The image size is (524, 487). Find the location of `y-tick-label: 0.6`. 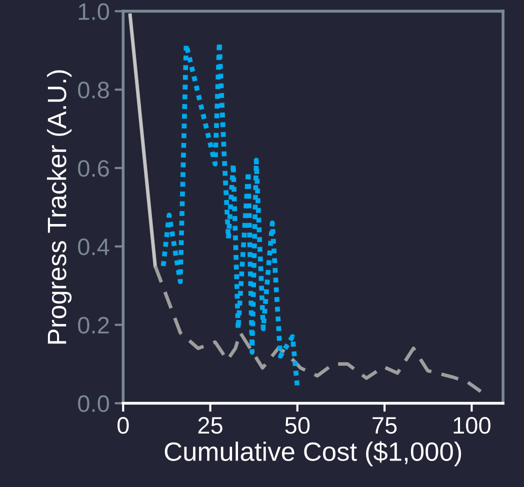

y-tick-label: 0.6 is located at coordinates (93, 168).